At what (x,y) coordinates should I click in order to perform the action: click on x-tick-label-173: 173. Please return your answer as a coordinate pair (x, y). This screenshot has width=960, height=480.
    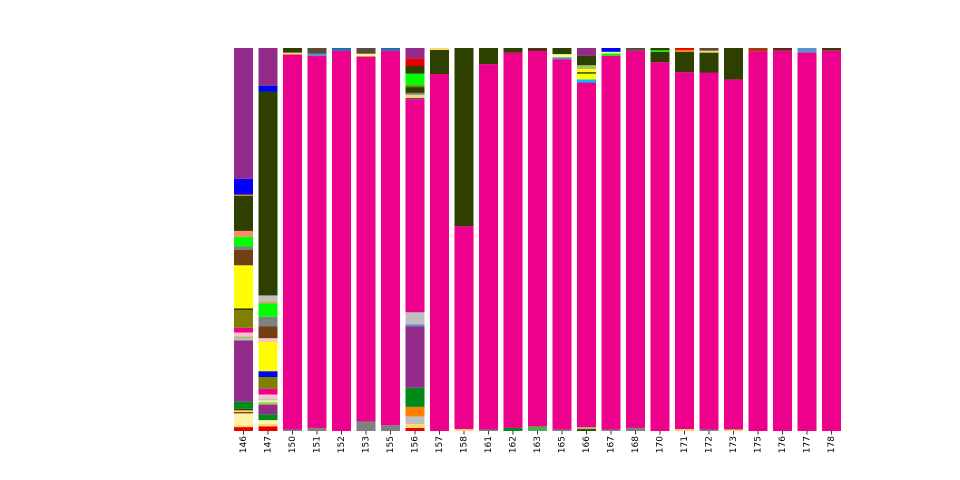
    Looking at the image, I should click on (734, 444).